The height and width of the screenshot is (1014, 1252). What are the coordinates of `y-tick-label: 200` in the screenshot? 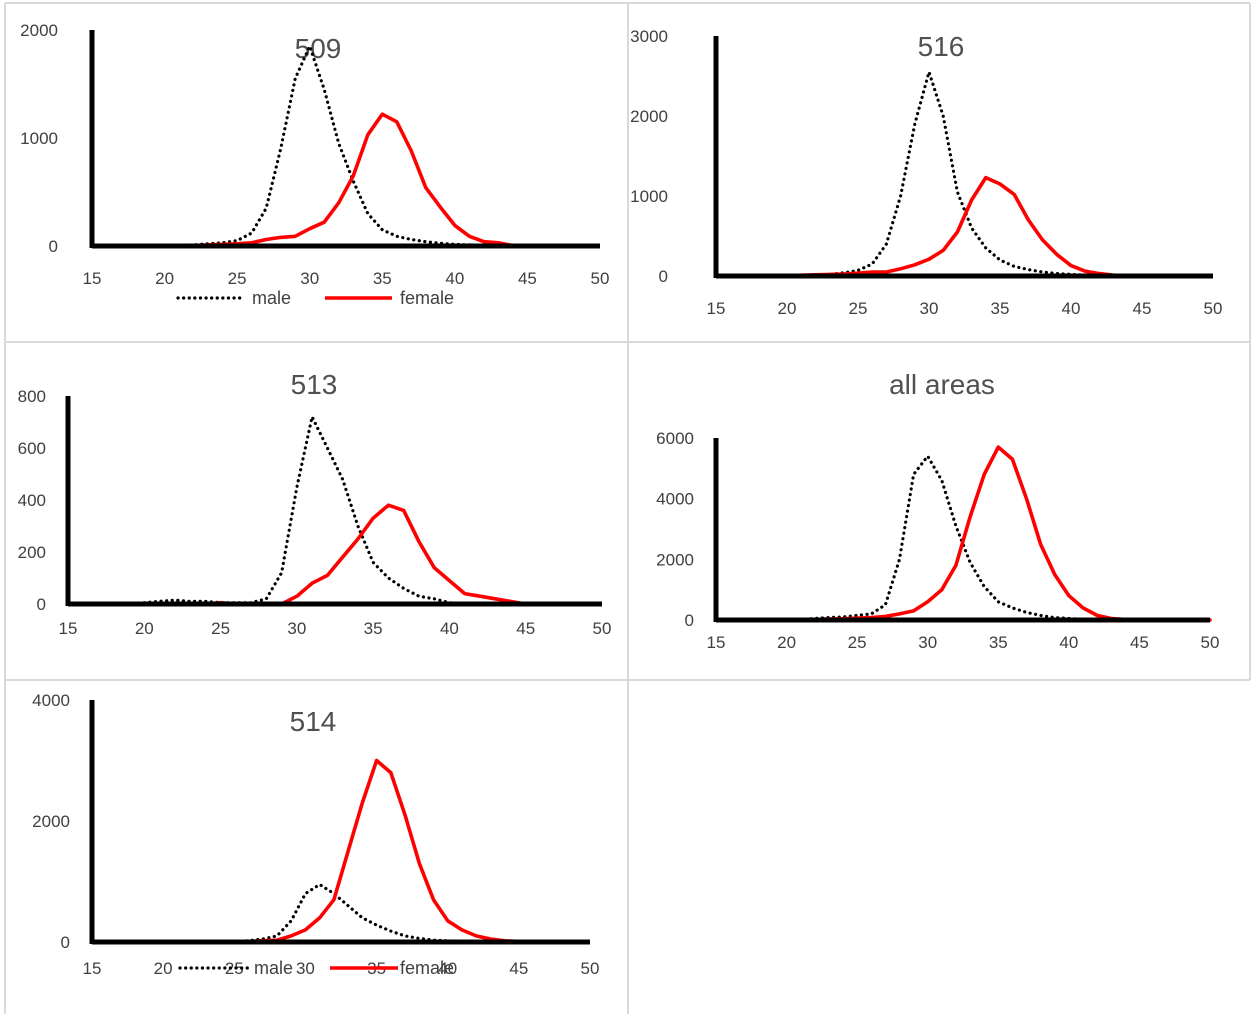 It's located at (32, 552).